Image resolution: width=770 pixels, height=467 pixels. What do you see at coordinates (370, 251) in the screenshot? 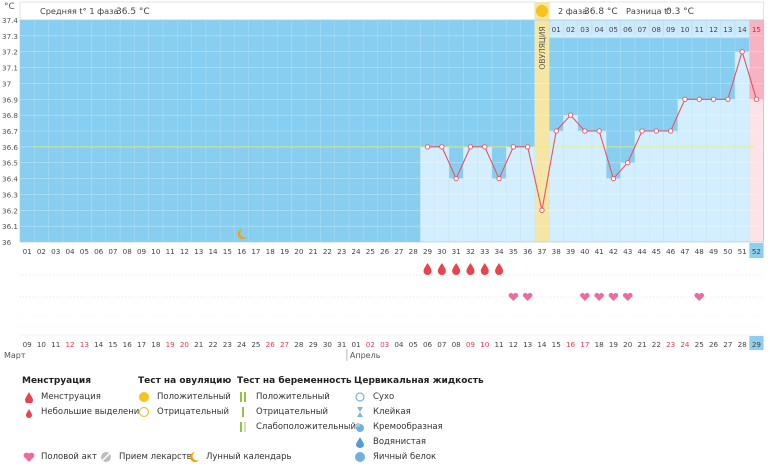
I see `cycle-day-label: 25` at bounding box center [370, 251].